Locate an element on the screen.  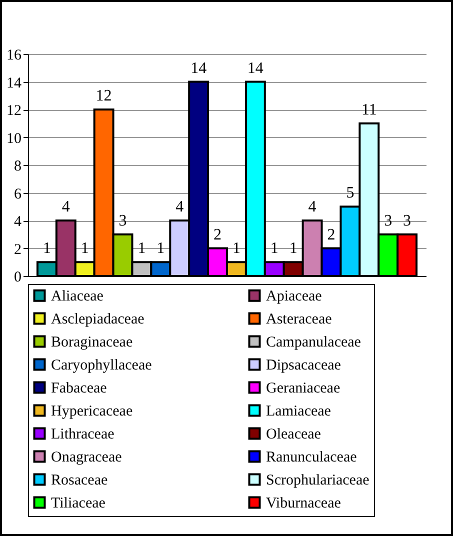
legend-label: Geraniaceae is located at coordinates (303, 388).